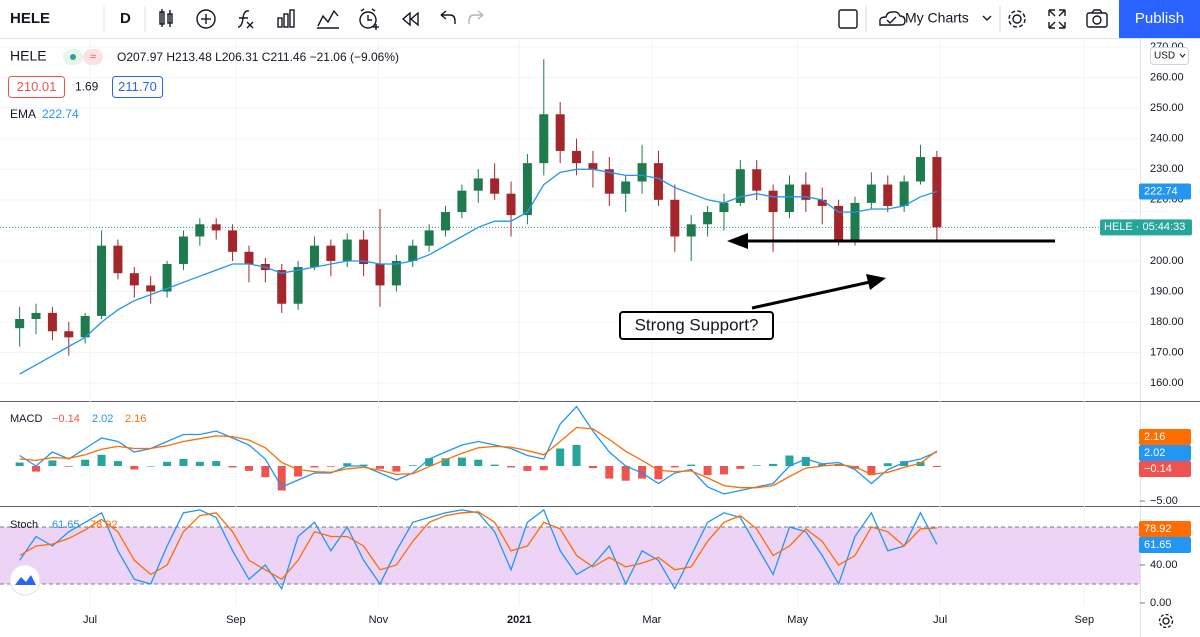 The width and height of the screenshot is (1200, 637). Describe the element at coordinates (1158, 529) in the screenshot. I see `stoch-d-badge: 78.92` at that location.